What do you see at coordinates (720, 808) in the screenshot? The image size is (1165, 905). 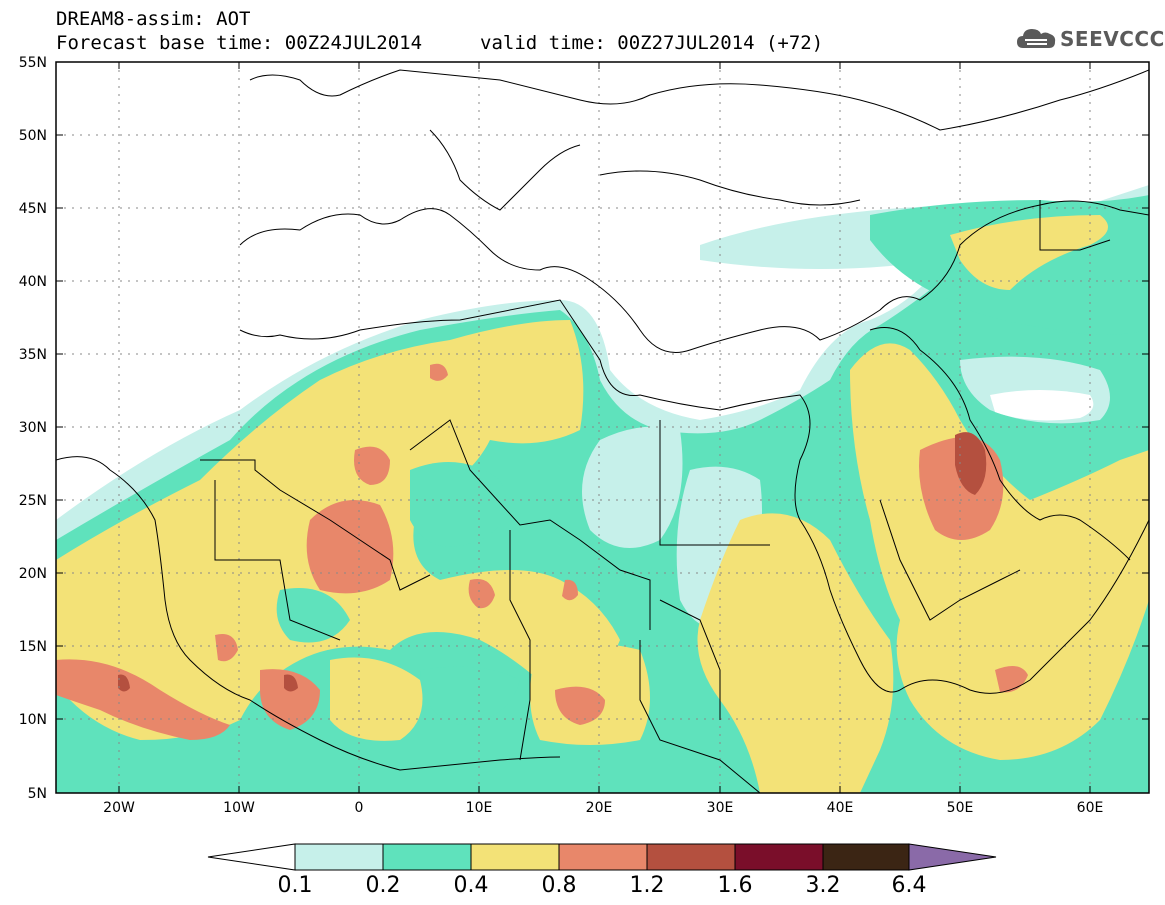 I see `lon-label: 30E` at bounding box center [720, 808].